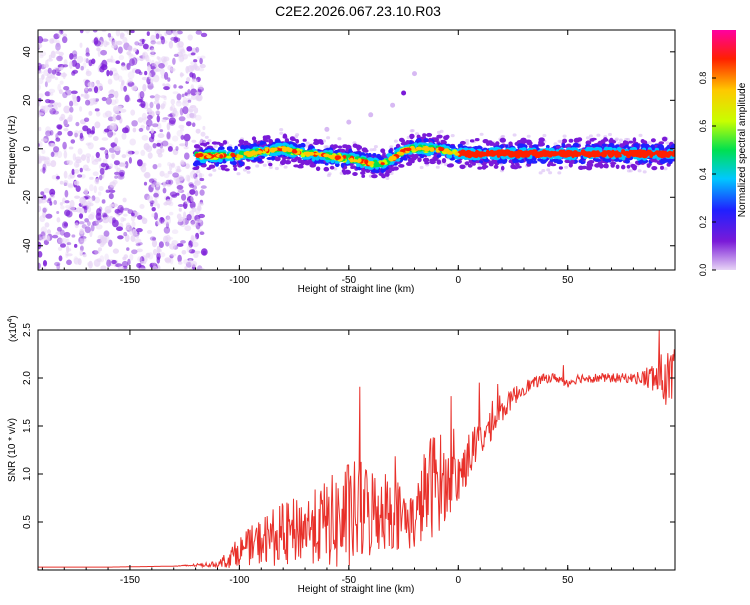 The image size is (750, 605). I want to click on x-tick-label: 0, so click(459, 280).